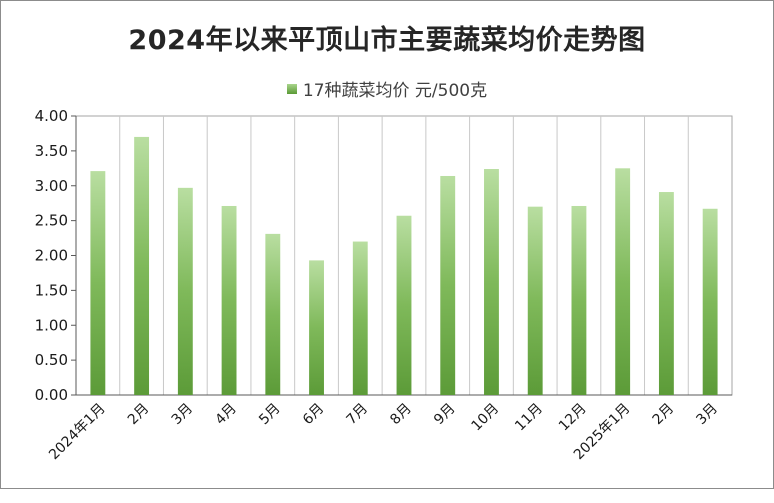  I want to click on chart-title: 2024年以来平顶山市主要蔬菜均价走势图, so click(387, 40).